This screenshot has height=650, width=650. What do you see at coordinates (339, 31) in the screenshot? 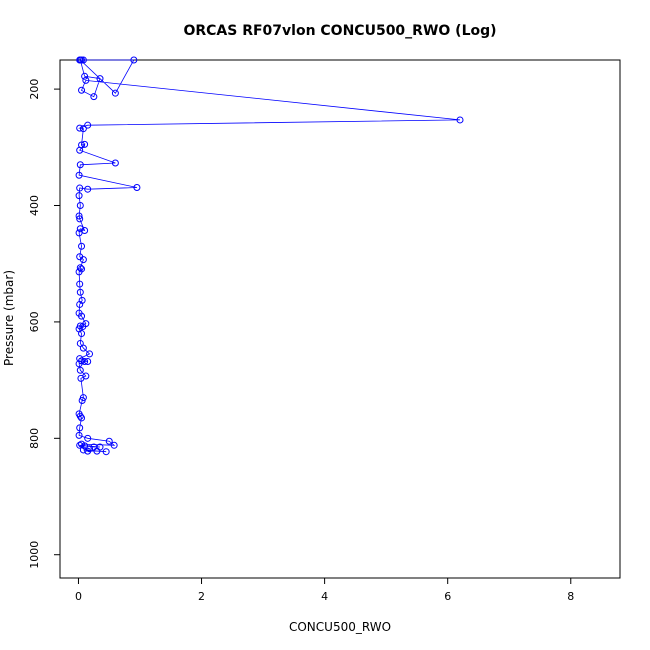
I see `chart-title: ORCAS RF07vlon CONCU500_RWO (Log)` at bounding box center [339, 31].